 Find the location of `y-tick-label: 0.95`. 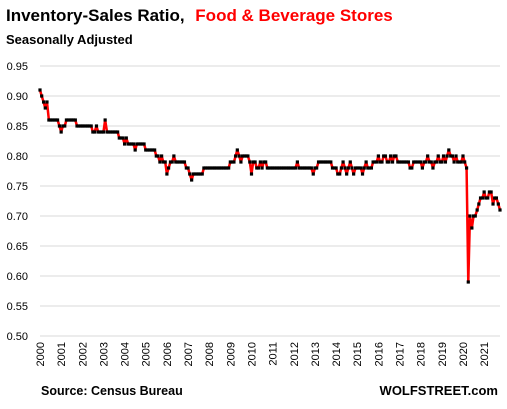

y-tick-label: 0.95 is located at coordinates (17, 67).